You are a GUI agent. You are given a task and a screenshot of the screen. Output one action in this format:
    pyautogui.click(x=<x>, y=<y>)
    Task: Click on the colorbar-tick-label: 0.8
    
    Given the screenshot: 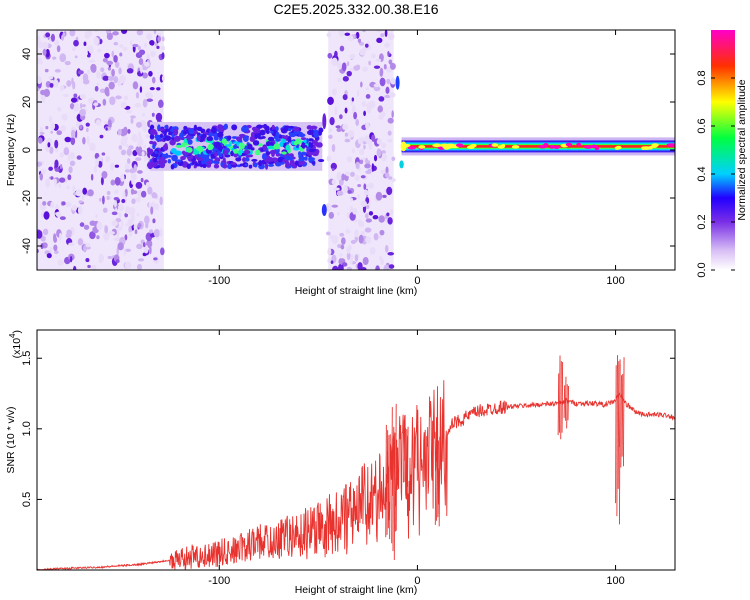 What is the action you would take?
    pyautogui.click(x=702, y=77)
    